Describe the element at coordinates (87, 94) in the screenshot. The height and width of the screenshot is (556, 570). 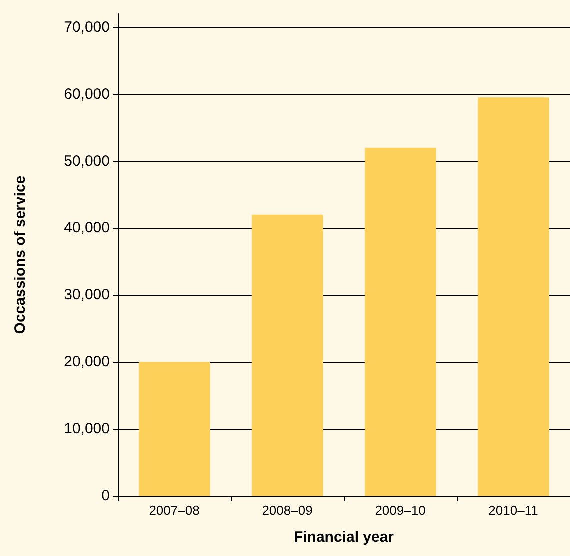
I see `y-tick-label: 60,000` at that location.